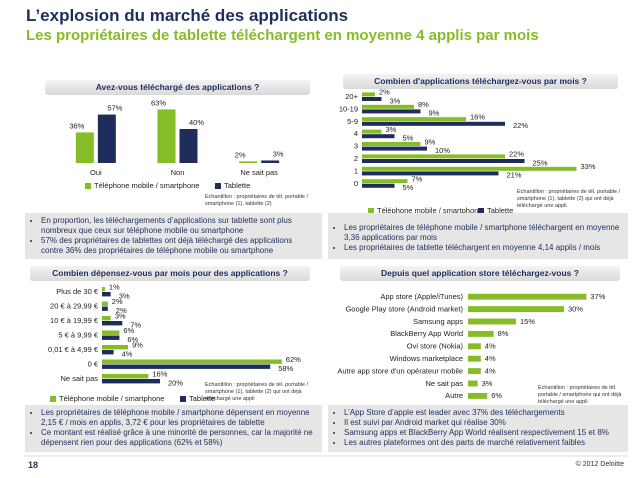 Image resolution: width=638 pixels, height=478 pixels. I want to click on y-tick-label: 10 € à 19,99 €, so click(74, 320).